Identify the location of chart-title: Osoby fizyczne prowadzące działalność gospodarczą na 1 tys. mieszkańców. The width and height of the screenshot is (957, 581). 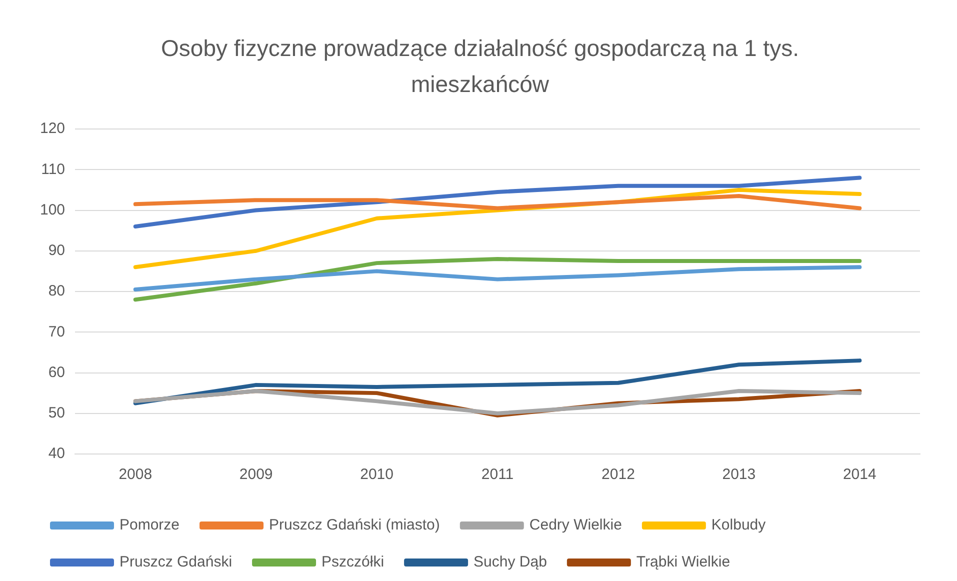
(480, 66).